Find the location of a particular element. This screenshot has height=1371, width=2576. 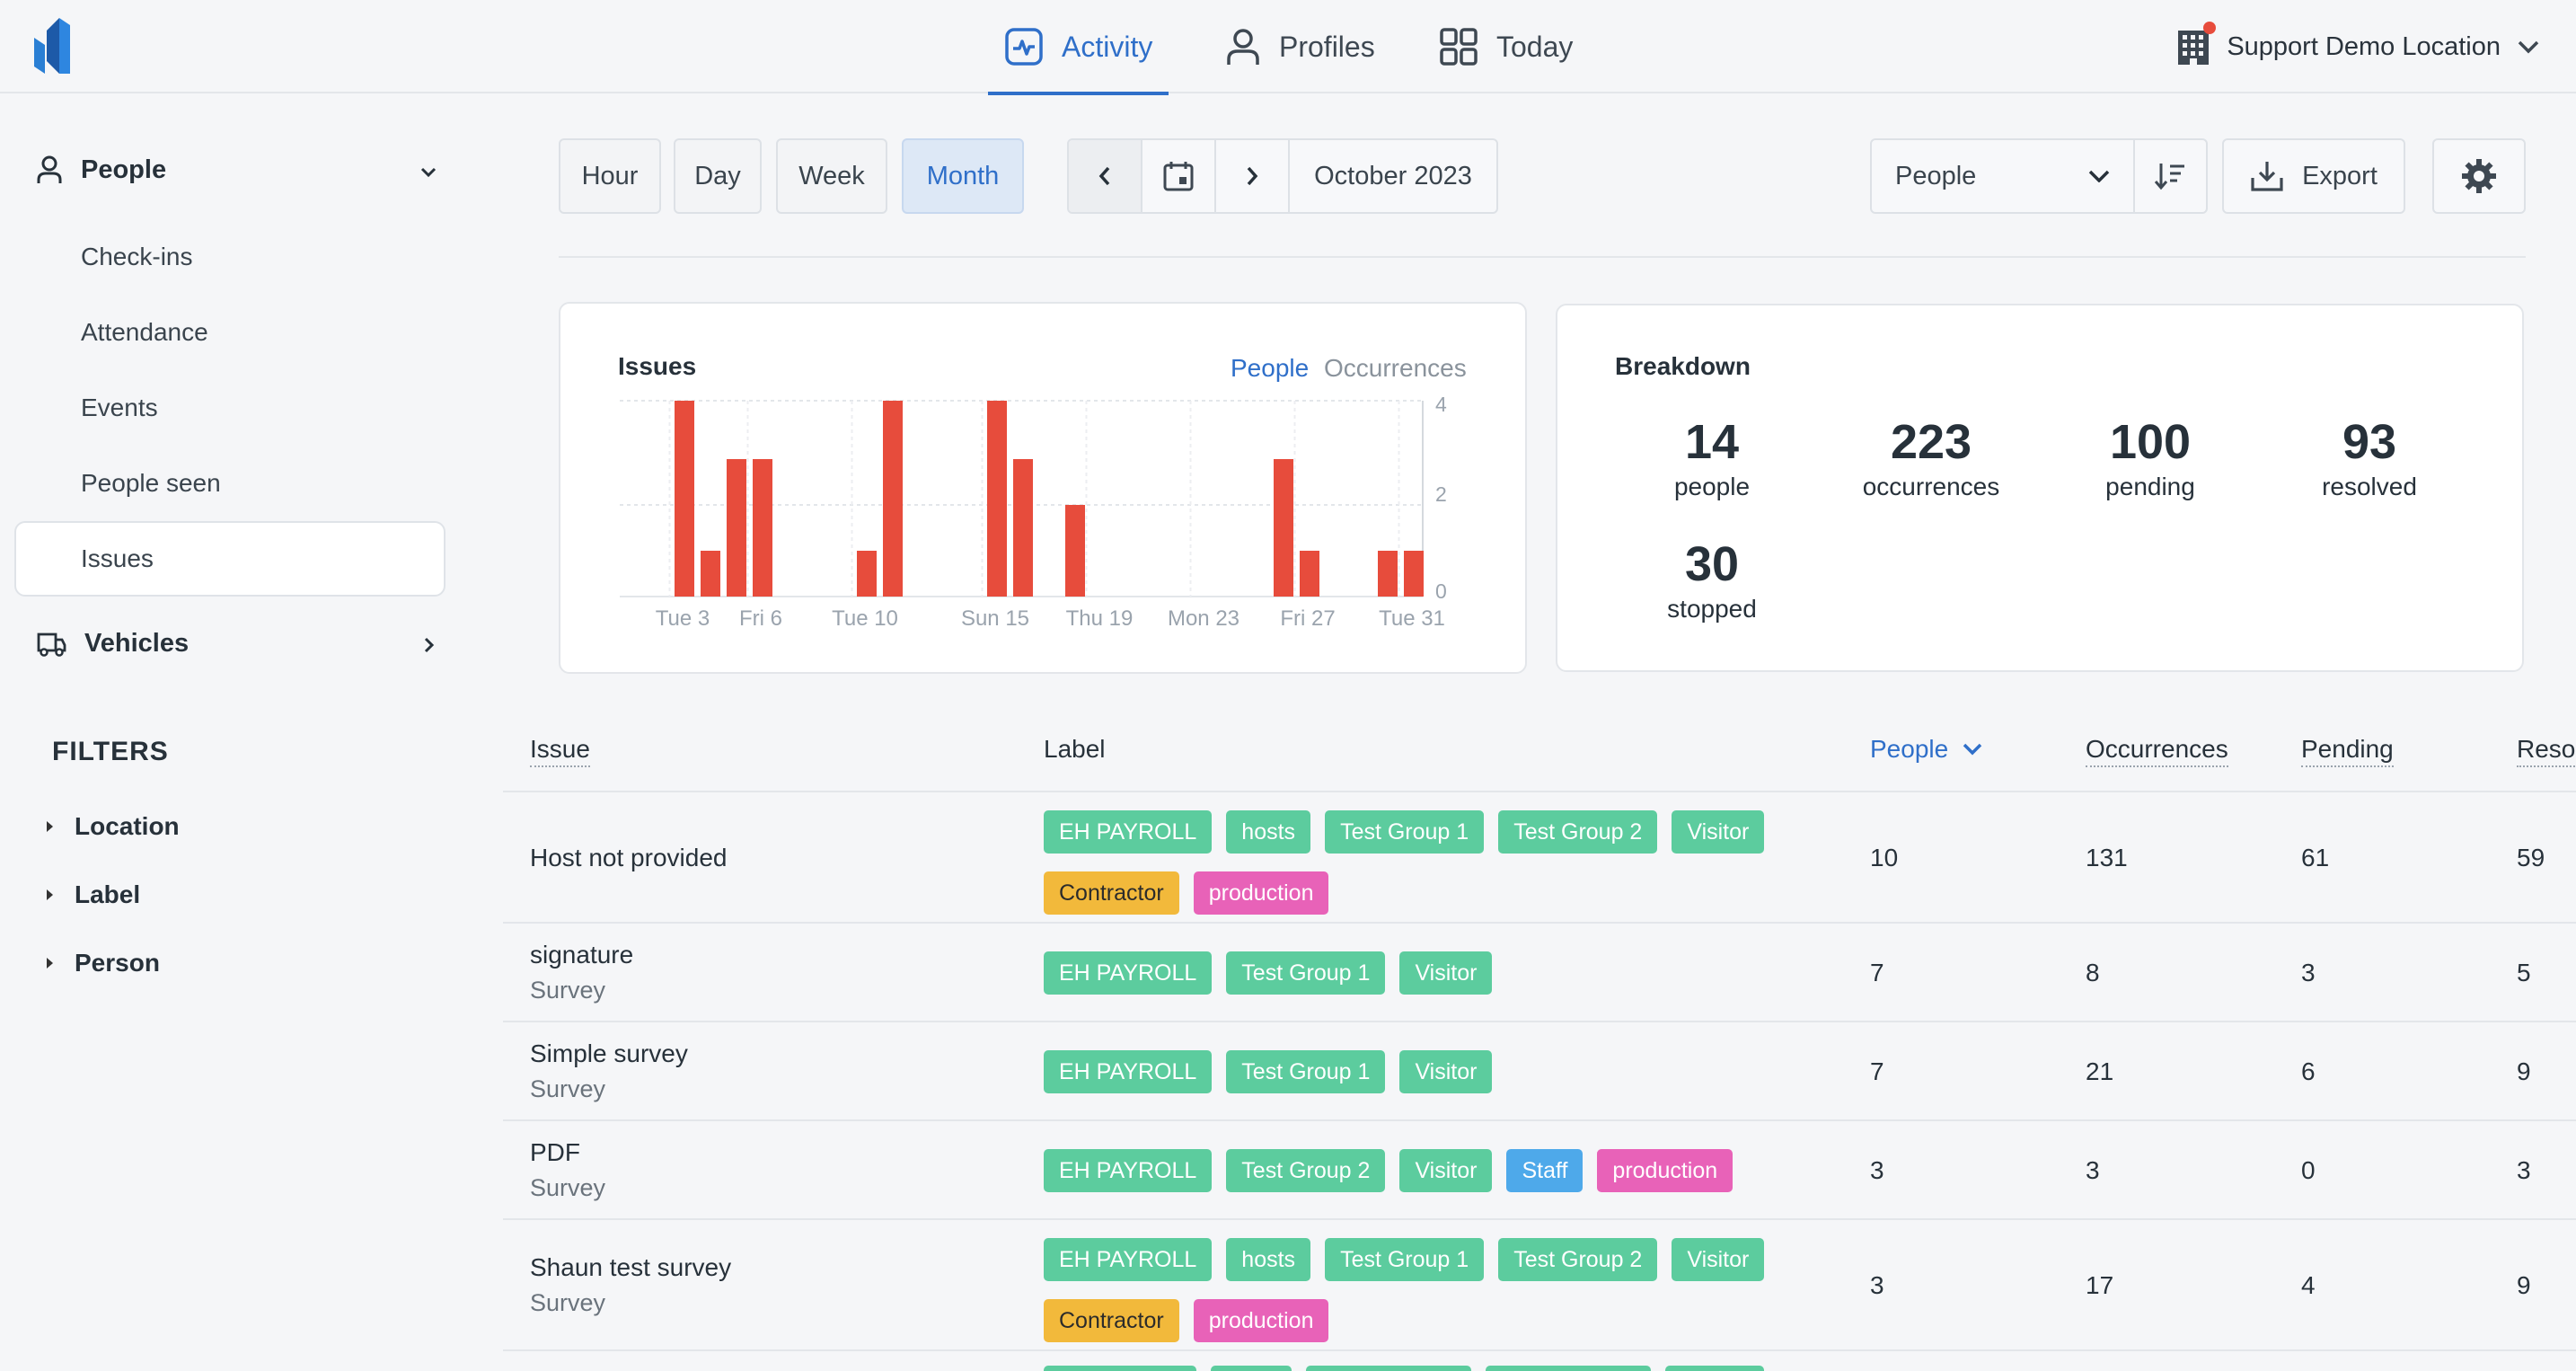

resolved-cell: 9 is located at coordinates (2524, 1071).